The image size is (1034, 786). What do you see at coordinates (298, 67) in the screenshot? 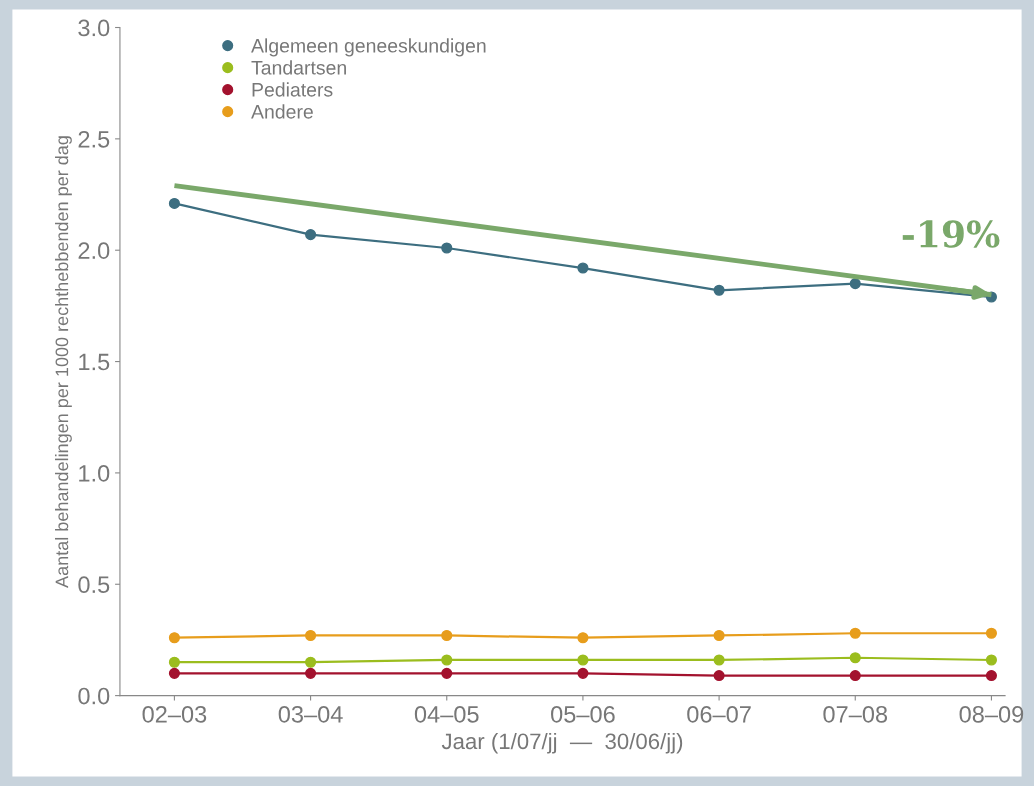
I see `legend-label: Tandartsen` at bounding box center [298, 67].